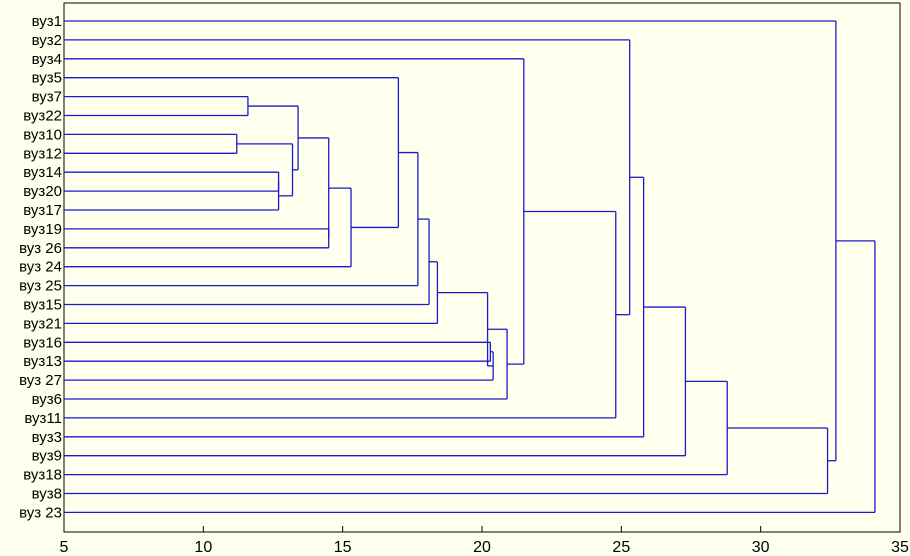 The image size is (910, 556). What do you see at coordinates (47, 456) in the screenshot?
I see `leaf-label: вуз9` at bounding box center [47, 456].